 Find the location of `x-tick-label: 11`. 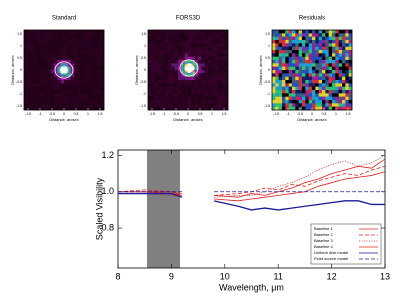

x-tick-label: 11 is located at coordinates (278, 276).